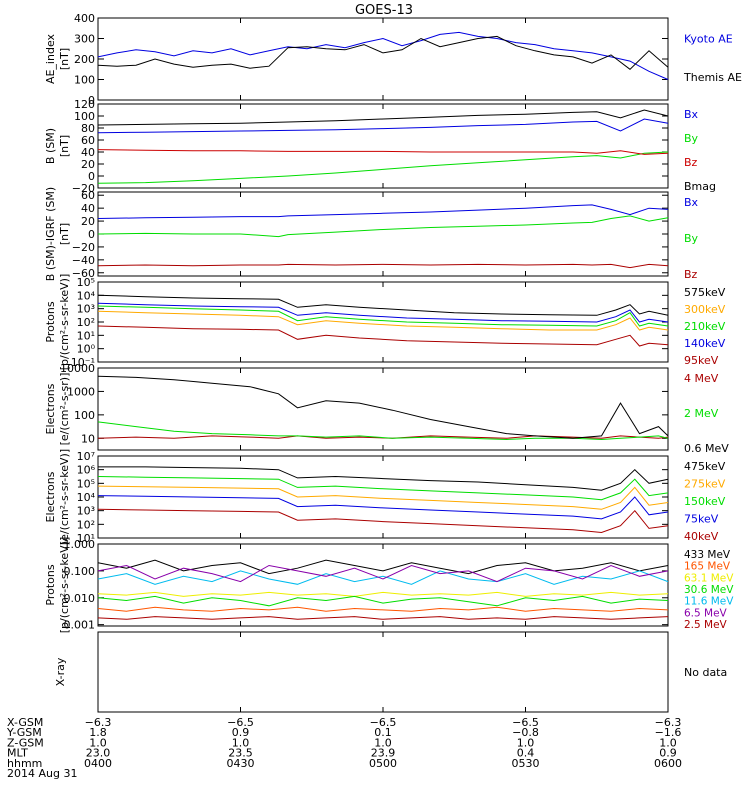  I want to click on series-line-6-5-mev, so click(383, 573).